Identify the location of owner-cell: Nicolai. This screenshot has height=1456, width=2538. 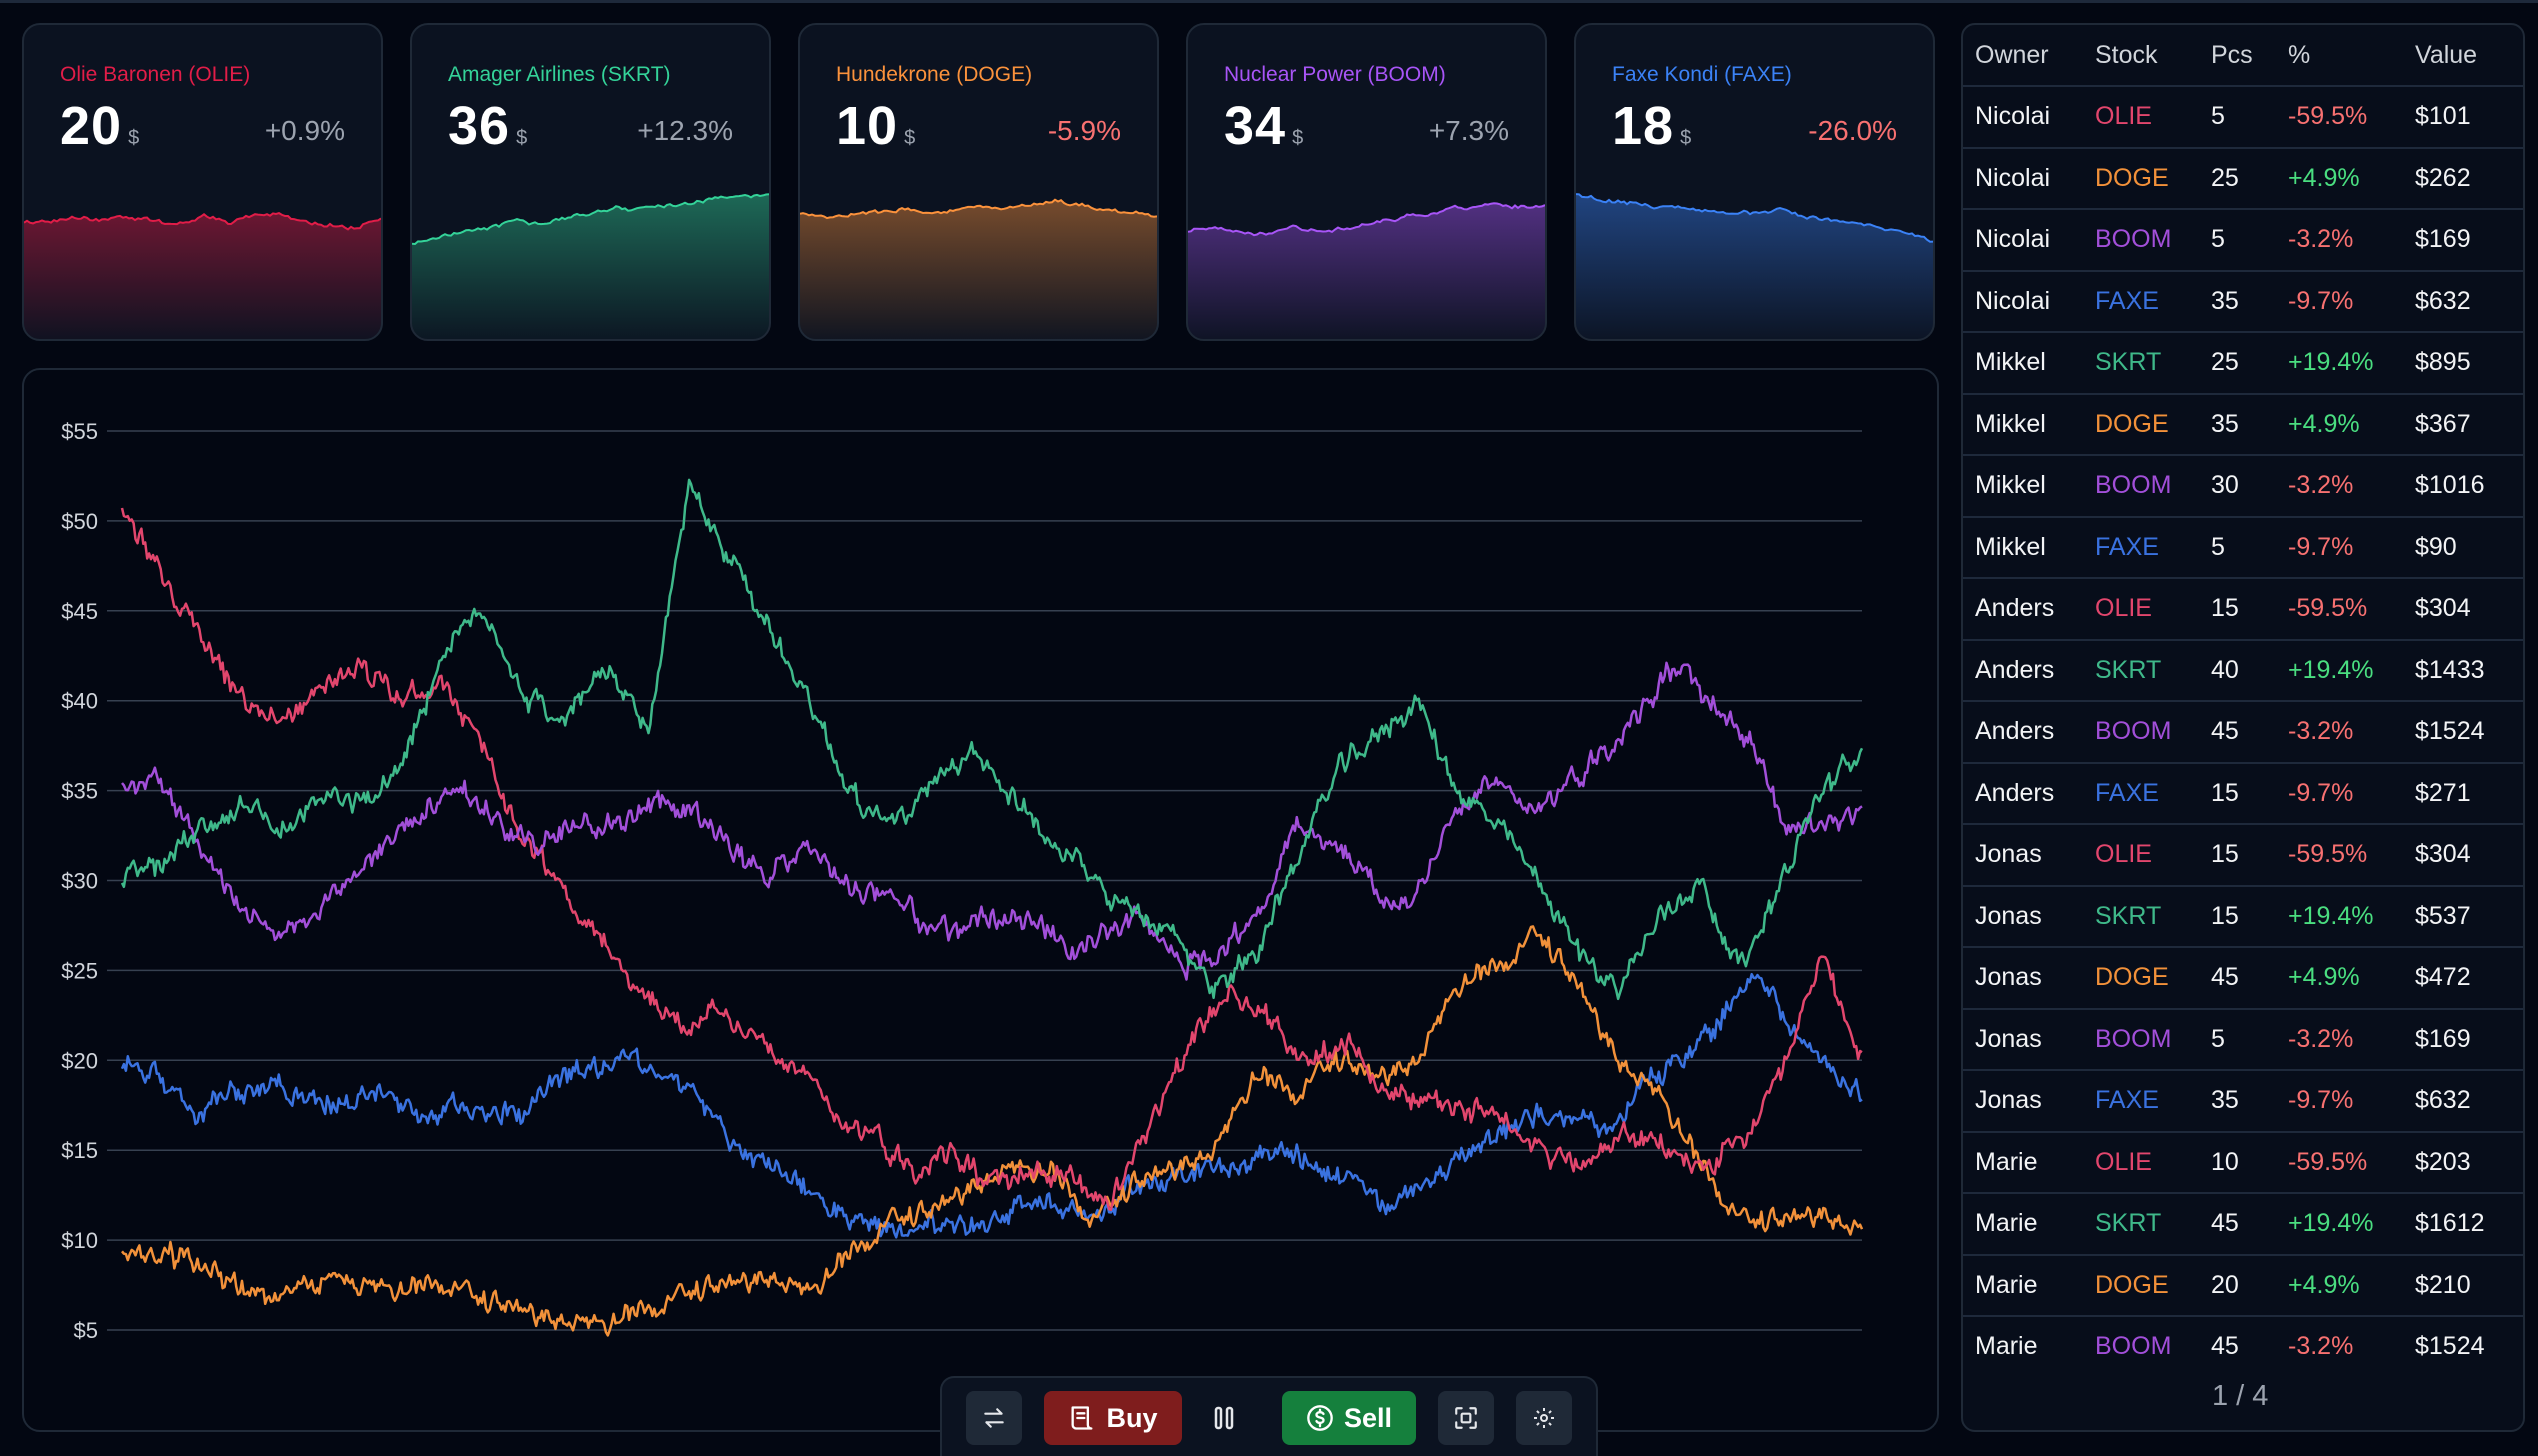
(2029, 116).